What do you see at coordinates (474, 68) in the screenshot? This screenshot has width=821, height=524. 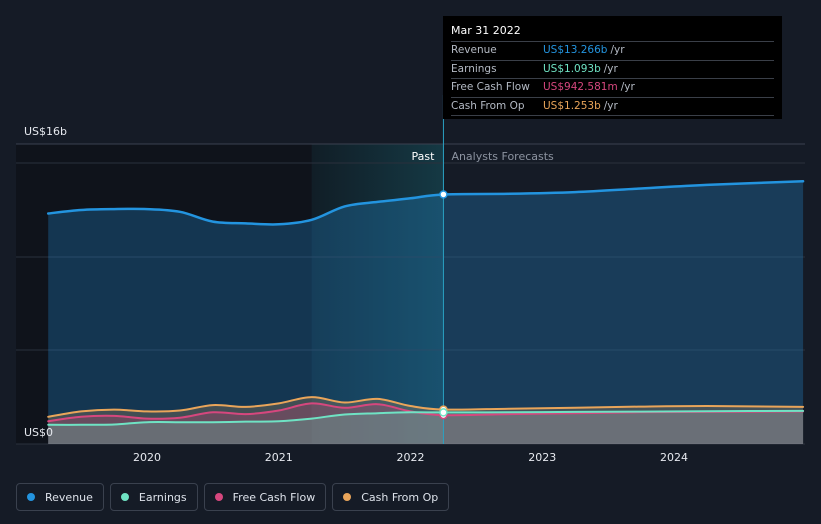 I see `tooltip-label: Earnings` at bounding box center [474, 68].